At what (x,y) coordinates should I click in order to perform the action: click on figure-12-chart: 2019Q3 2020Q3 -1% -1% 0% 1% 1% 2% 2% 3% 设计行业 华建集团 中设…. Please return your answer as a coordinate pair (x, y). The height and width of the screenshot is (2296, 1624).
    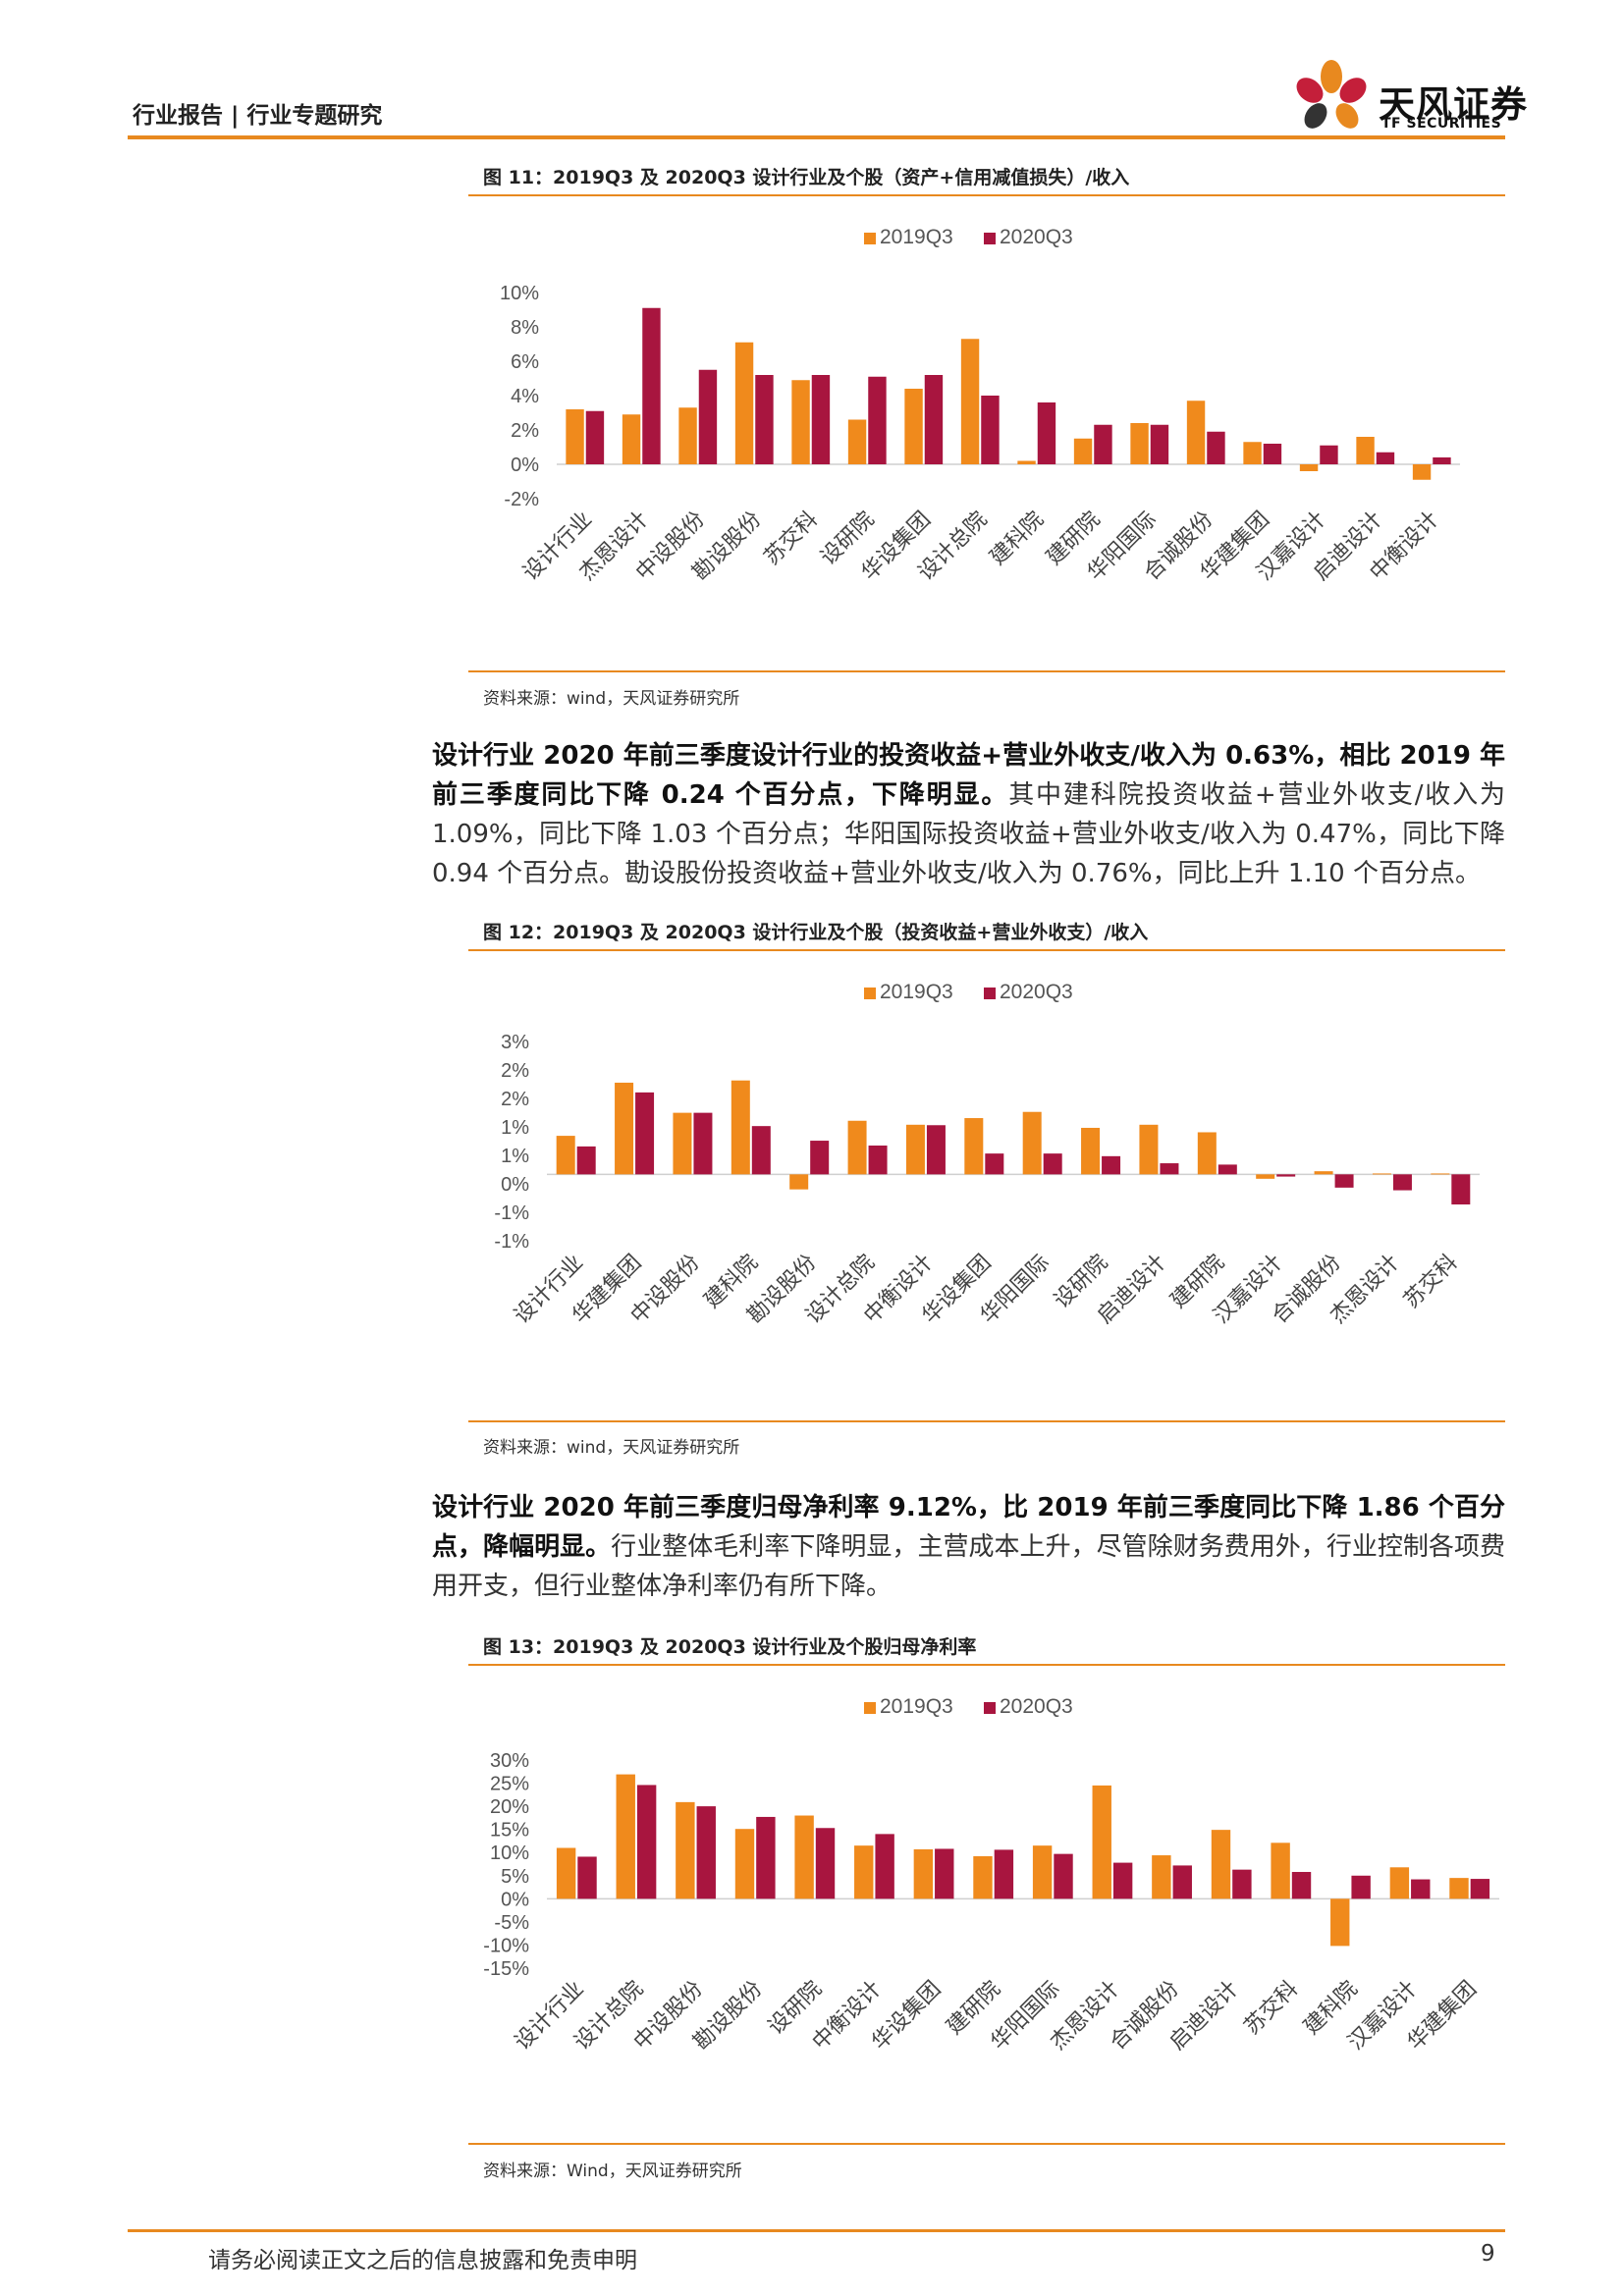
    Looking at the image, I should click on (986, 1184).